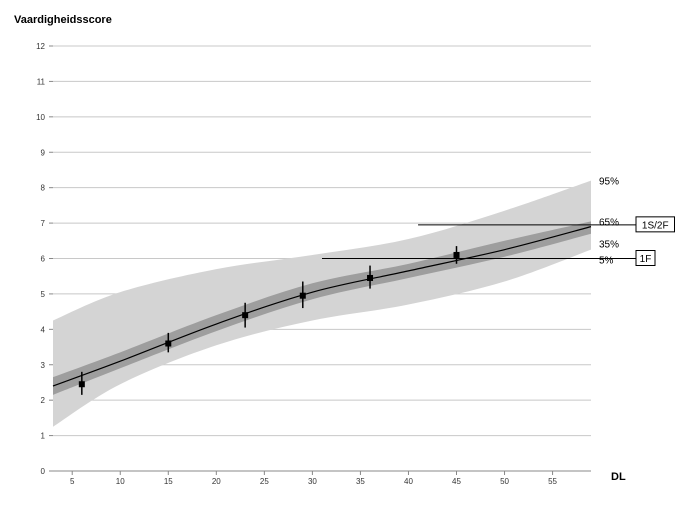  Describe the element at coordinates (40, 117) in the screenshot. I see `y-tick-label: 10` at that location.